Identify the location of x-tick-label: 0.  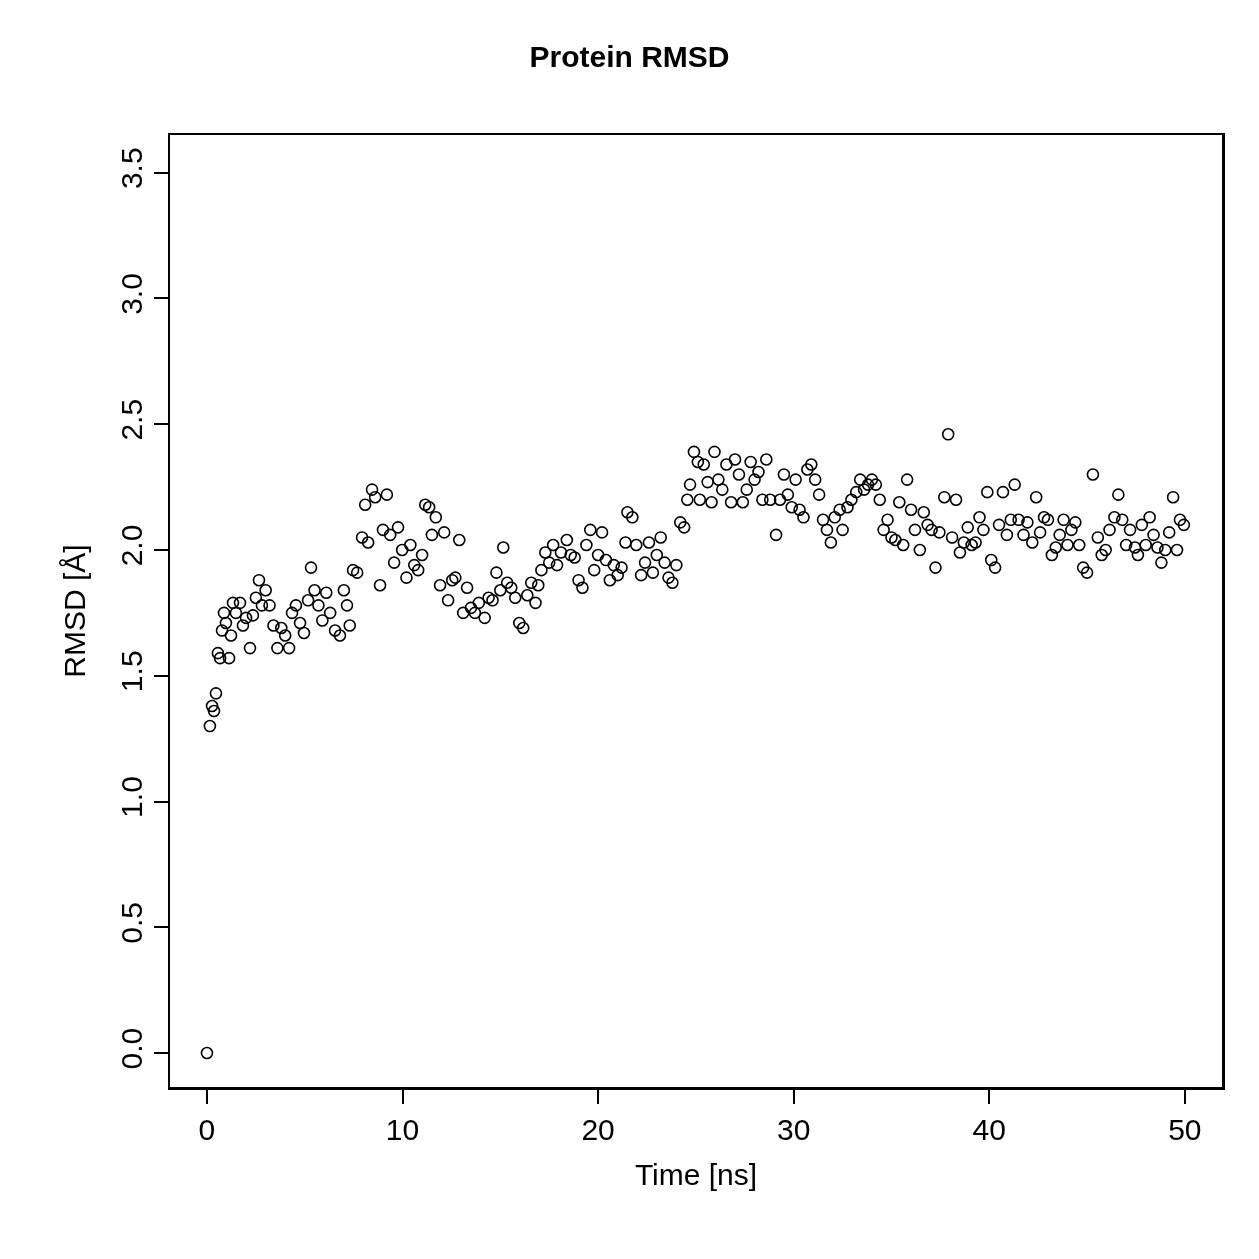
(207, 1129).